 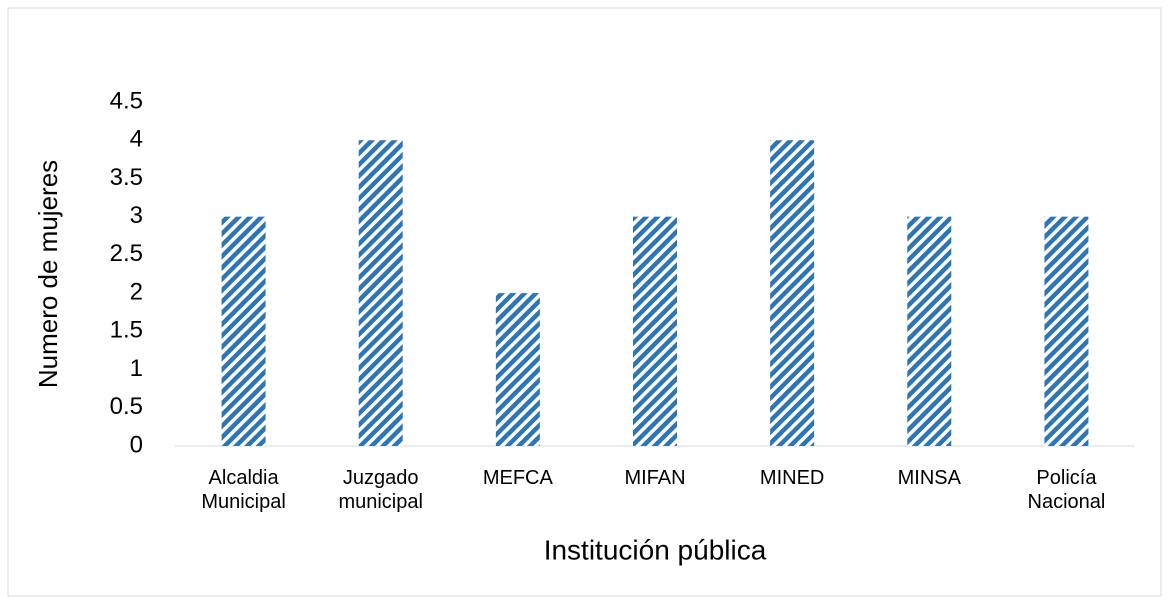 I want to click on y-tick-label: 4, so click(x=136, y=139).